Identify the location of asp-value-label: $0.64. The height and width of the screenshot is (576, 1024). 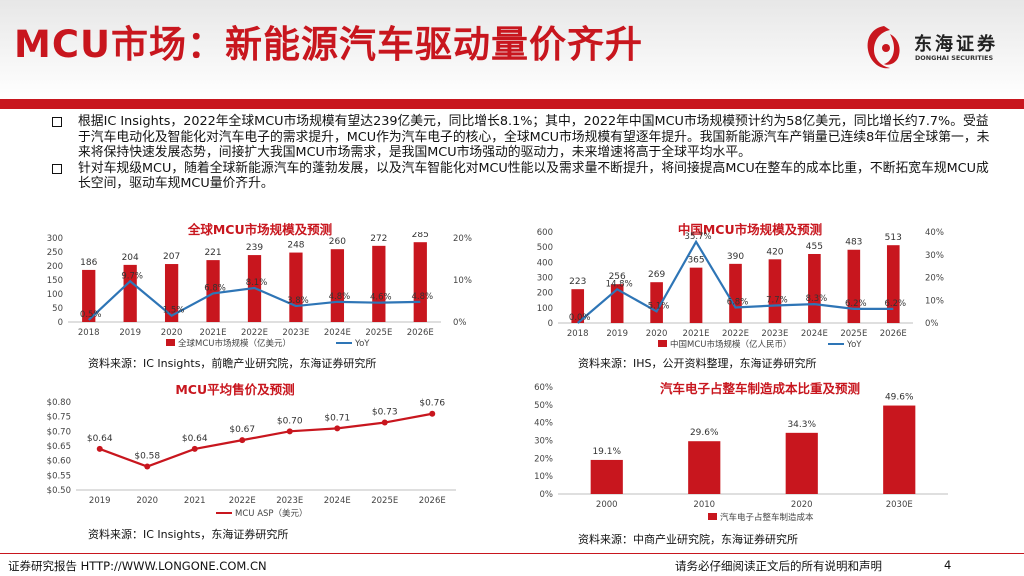
(100, 439).